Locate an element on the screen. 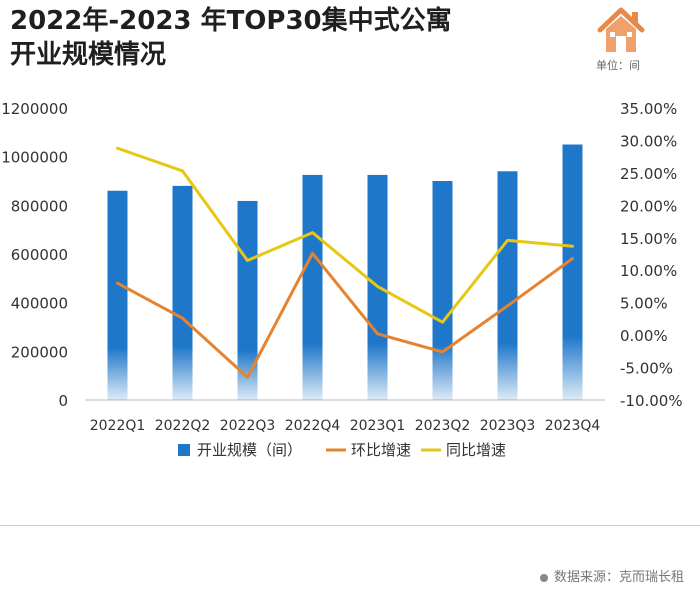 This screenshot has width=700, height=608. y-right-tick-label: 20.00% is located at coordinates (648, 206).